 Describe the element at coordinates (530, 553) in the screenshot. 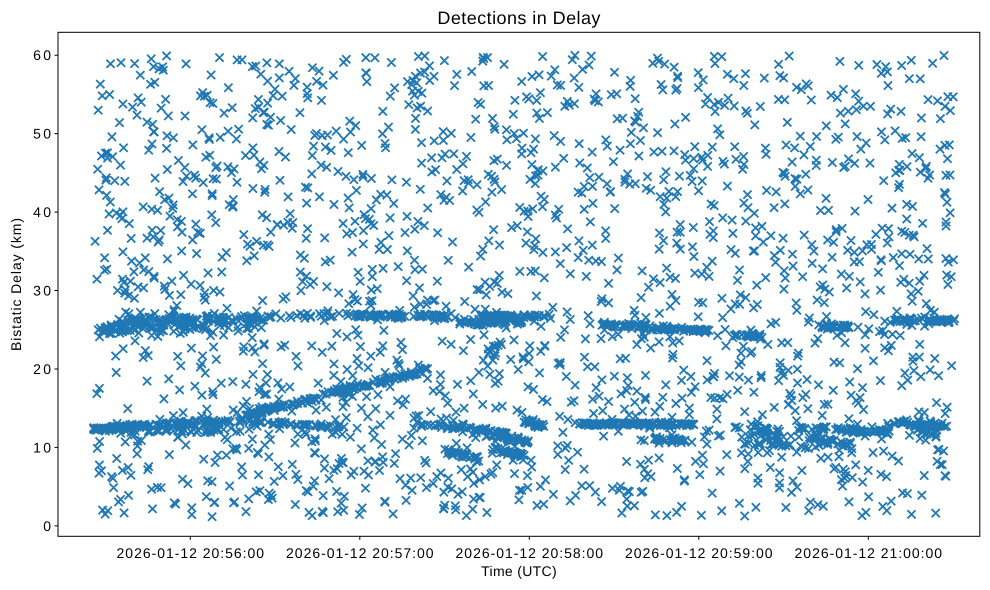

I see `svg-text: 2026-01-12 20:58:00` at that location.